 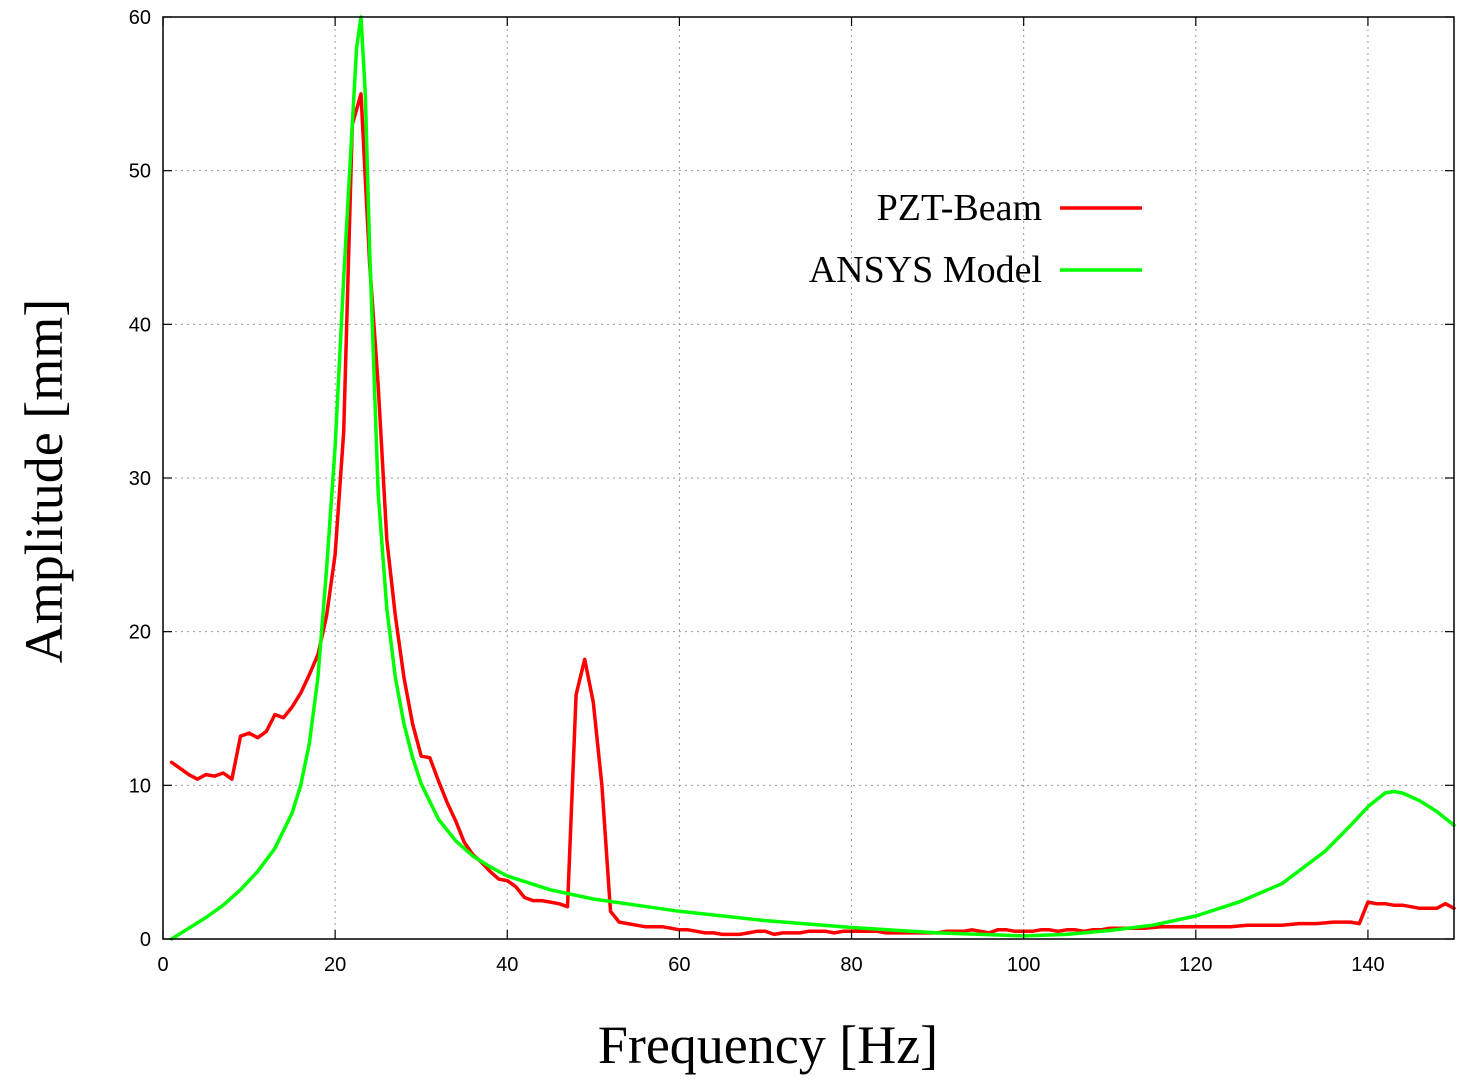 I want to click on y-axis-tick-labels: 0 10 20 30 40 50 60, so click(x=140, y=479).